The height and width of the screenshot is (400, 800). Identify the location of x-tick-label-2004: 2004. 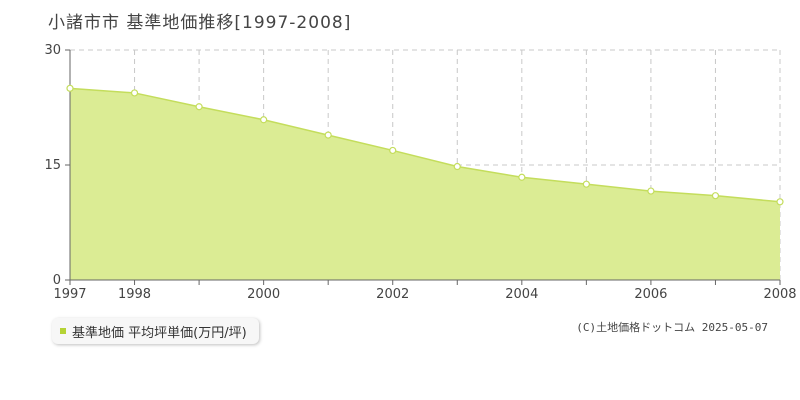
(521, 294).